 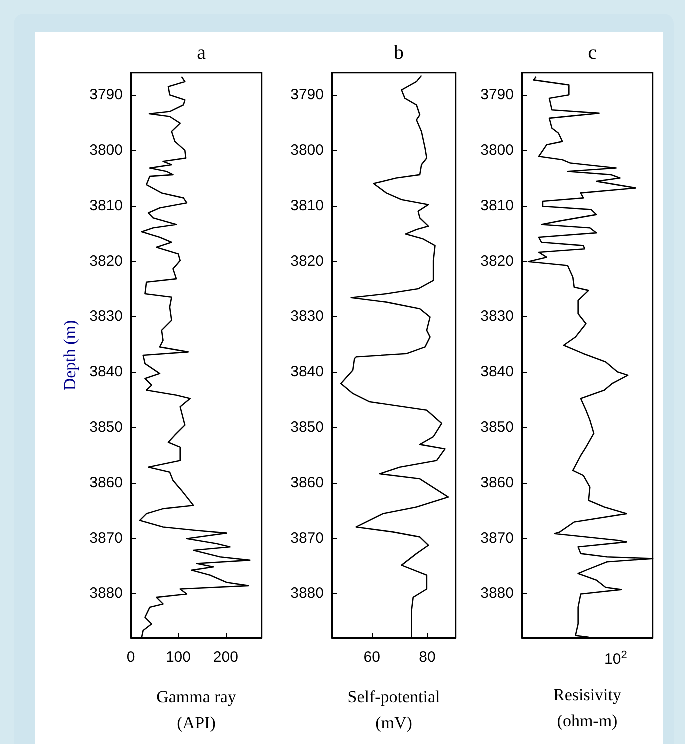 What do you see at coordinates (196, 710) in the screenshot?
I see `x-axis-title: Gamma ray (API)` at bounding box center [196, 710].